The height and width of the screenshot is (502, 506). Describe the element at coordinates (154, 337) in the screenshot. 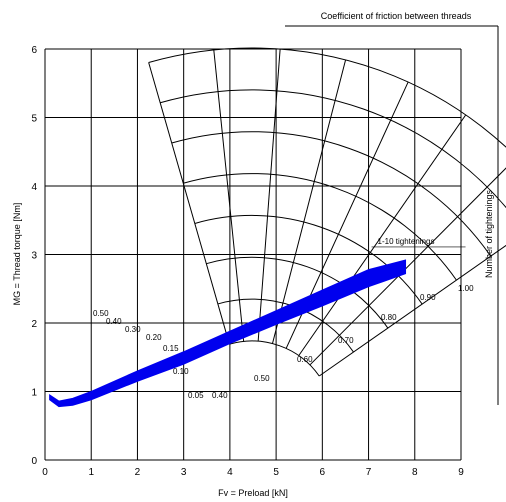

I see `friction-coefficient-label: 0.20` at that location.